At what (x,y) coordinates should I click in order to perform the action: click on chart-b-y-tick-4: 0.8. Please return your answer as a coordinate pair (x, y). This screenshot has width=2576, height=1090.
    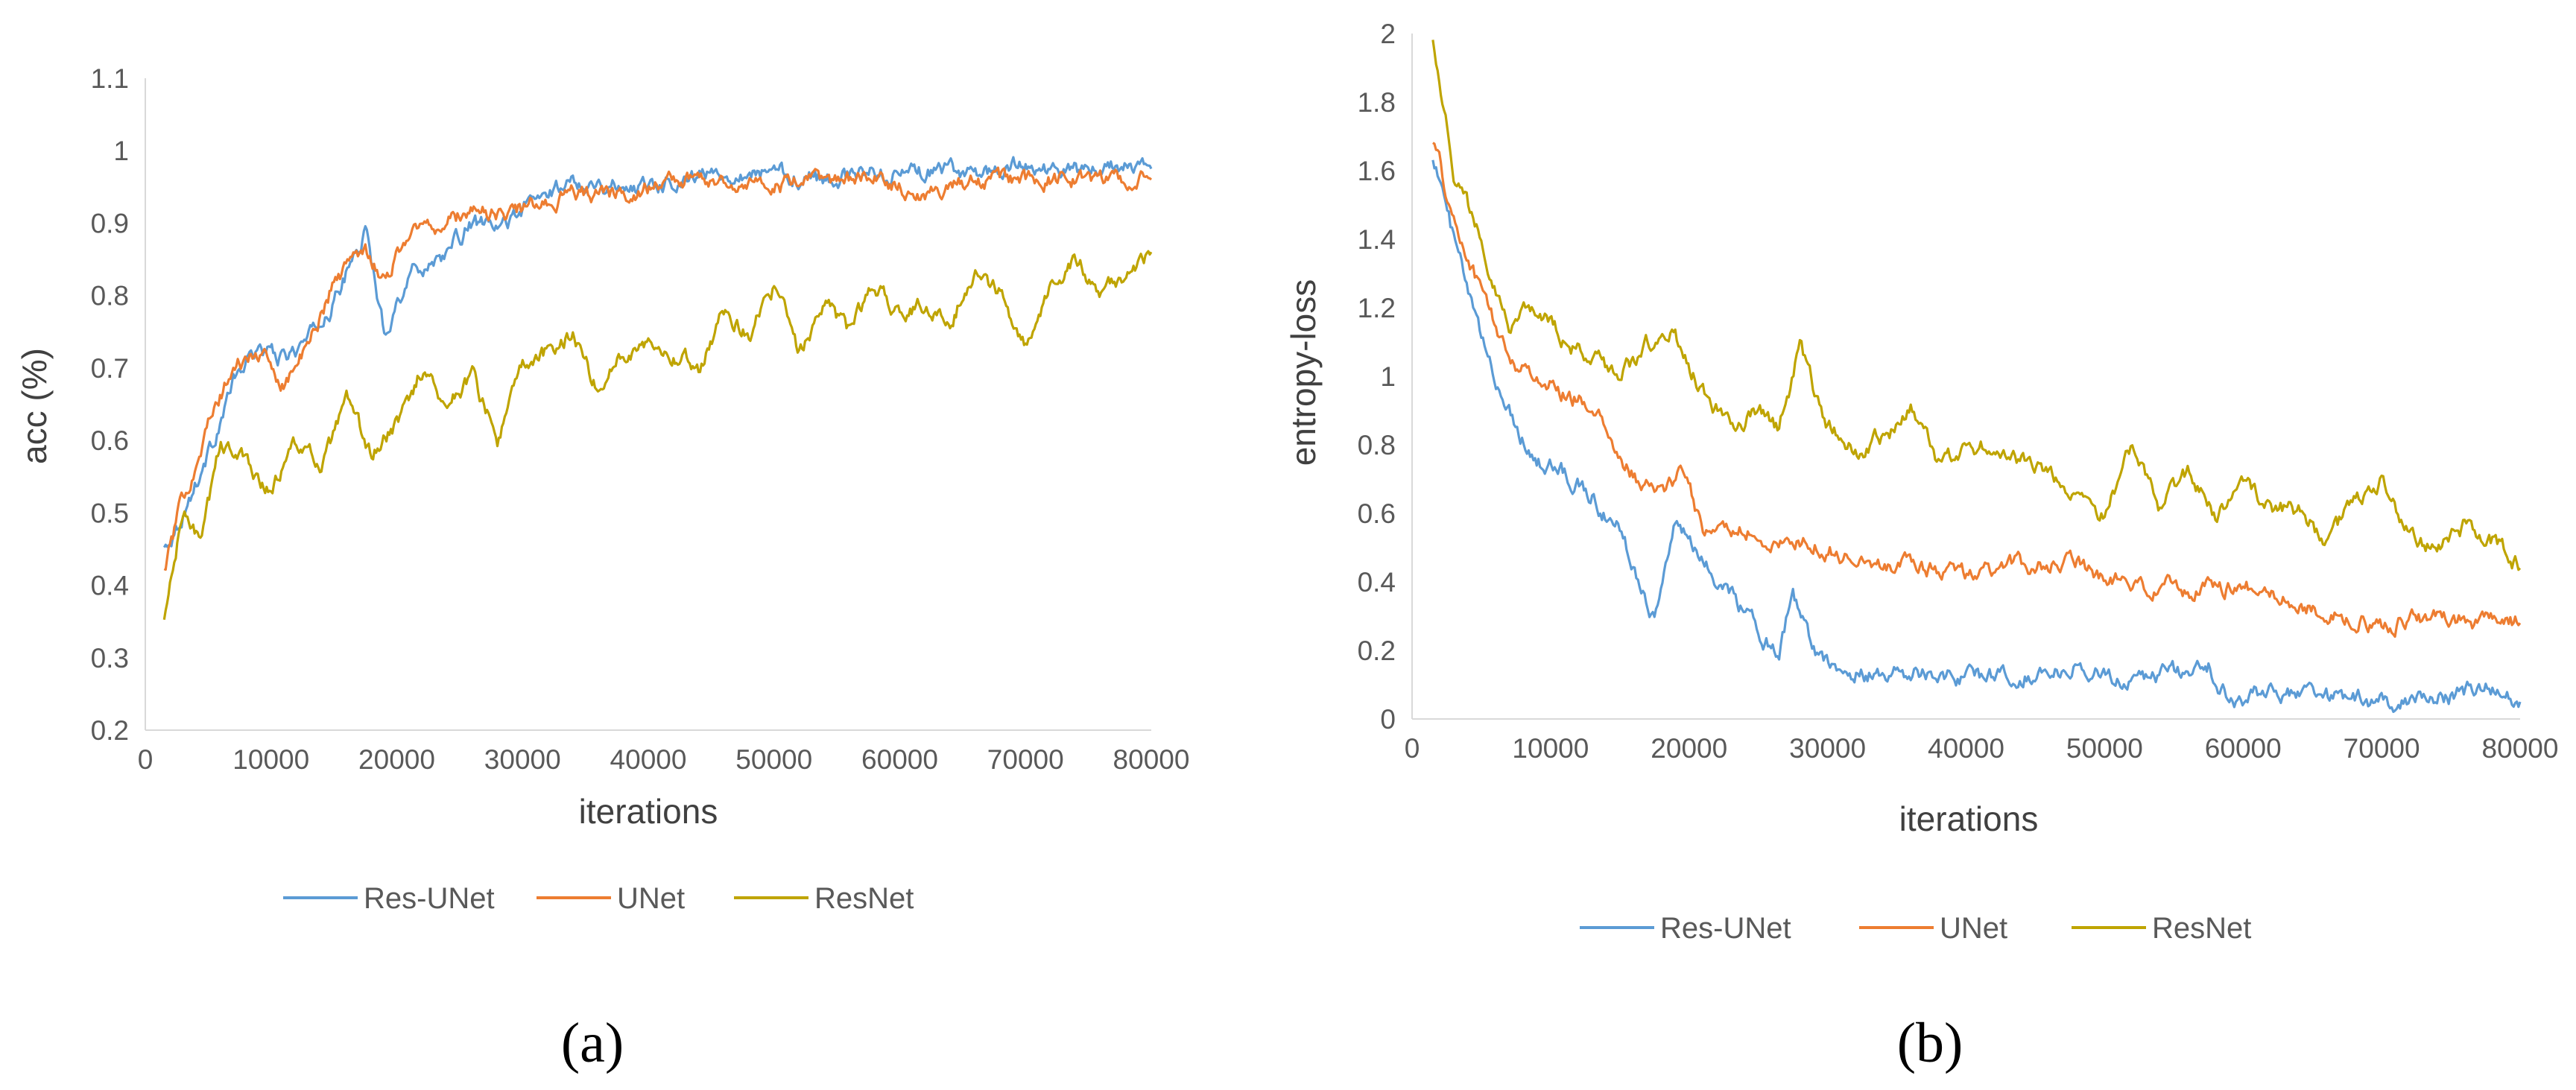
    Looking at the image, I should click on (1377, 445).